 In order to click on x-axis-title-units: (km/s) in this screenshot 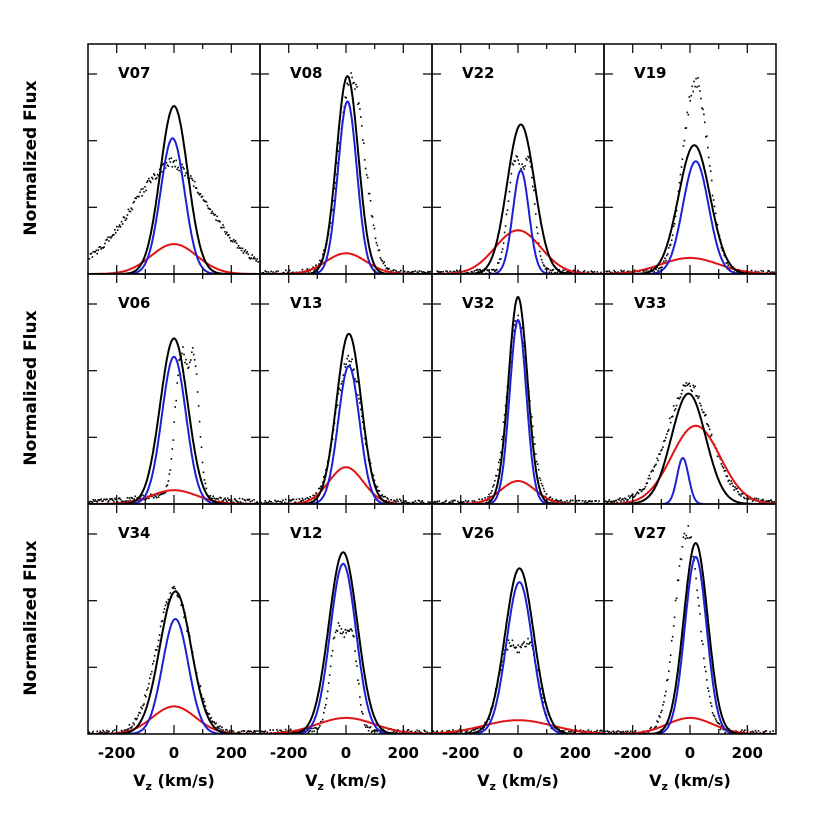, I will do `click(527, 780)`.